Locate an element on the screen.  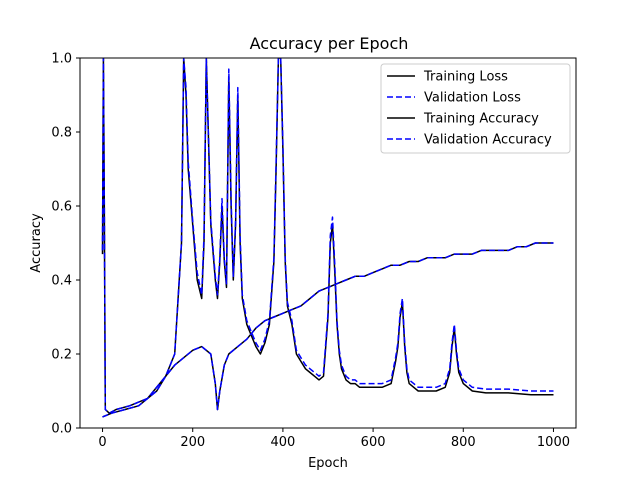
y-tick-label: 0.2 is located at coordinates (61, 355).